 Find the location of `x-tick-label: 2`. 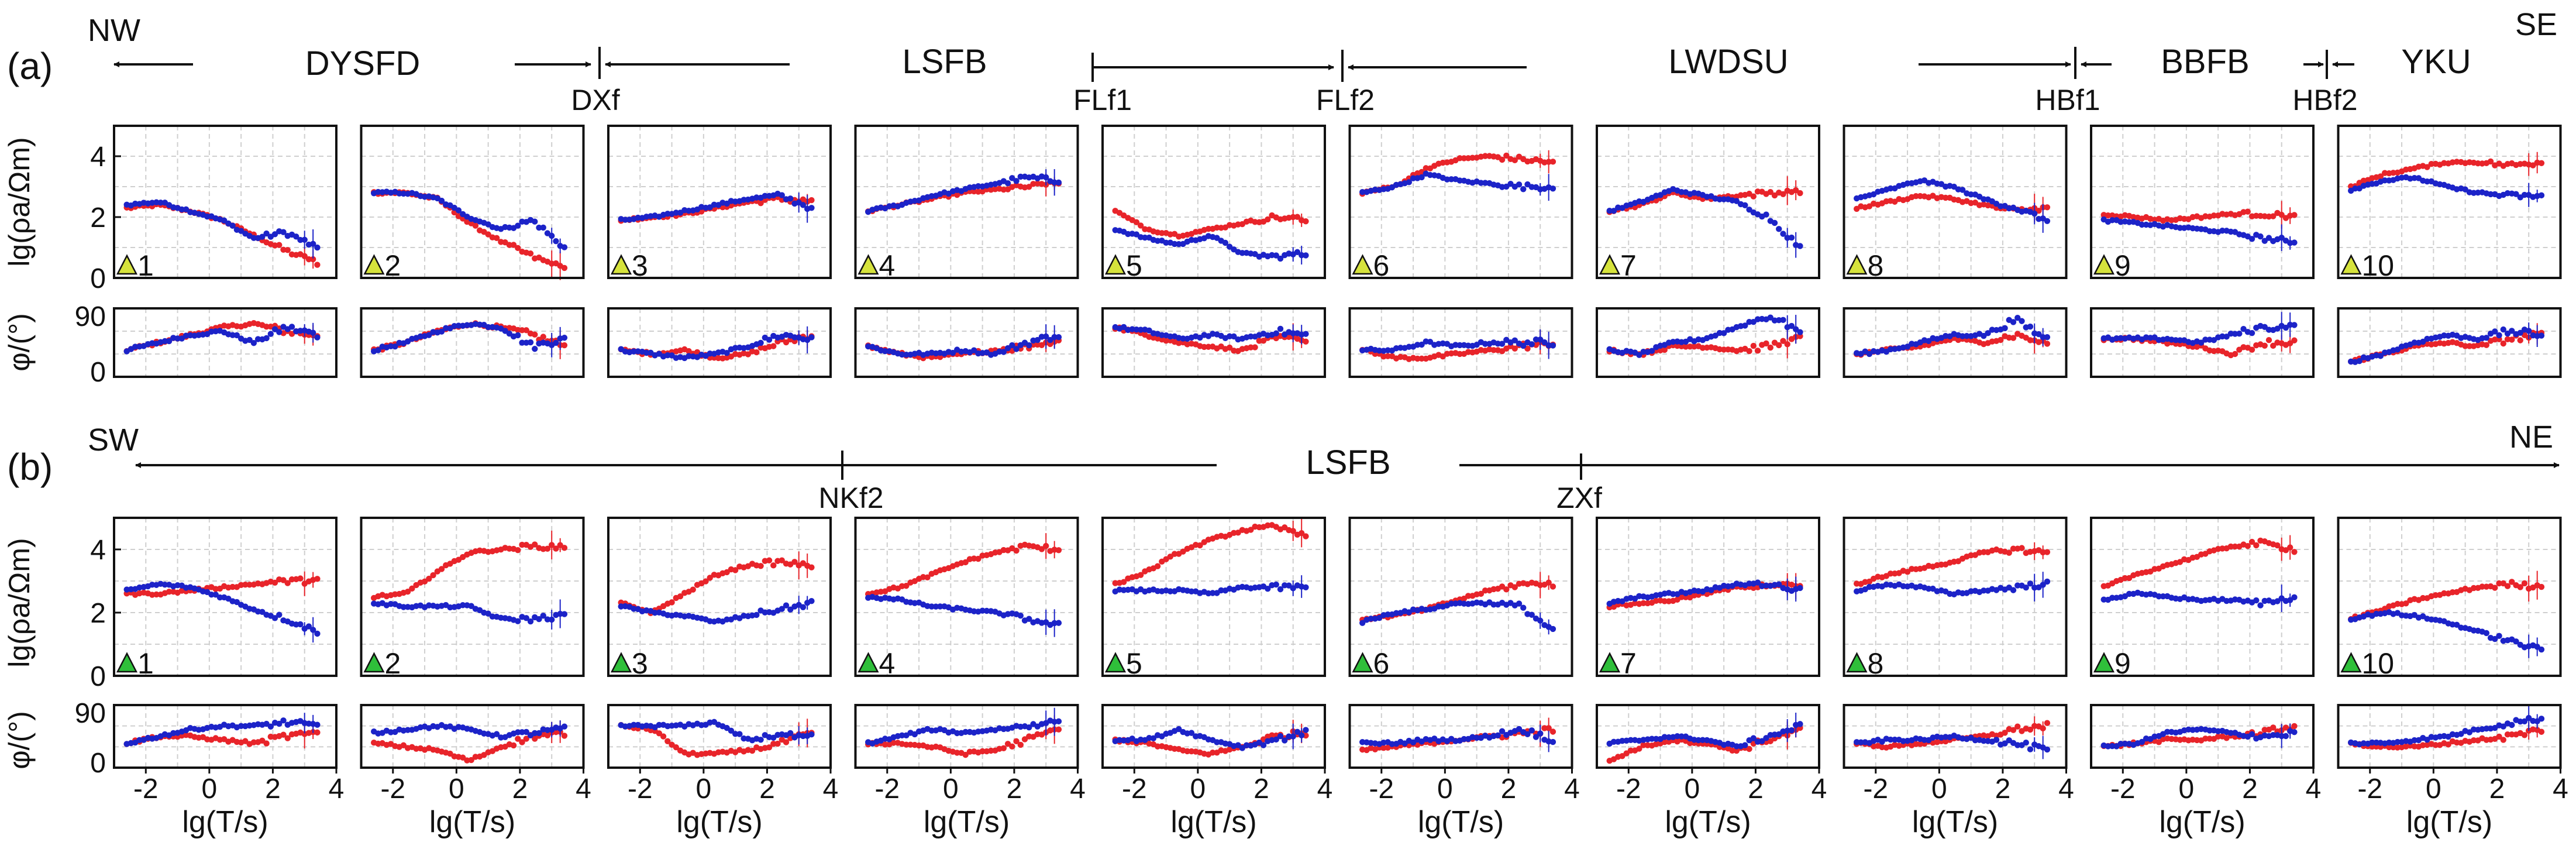

x-tick-label: 2 is located at coordinates (1014, 789).